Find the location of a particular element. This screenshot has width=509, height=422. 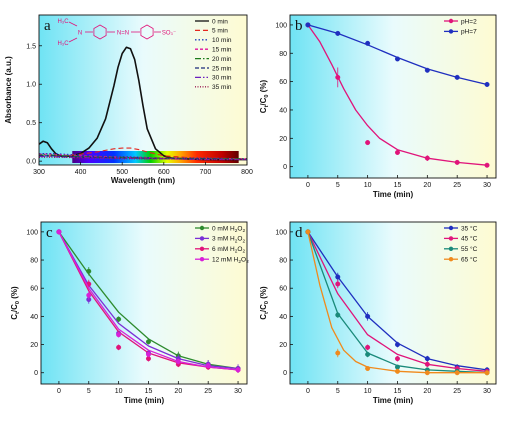

legend-label: 3 mM H2O2 is located at coordinates (228, 240).